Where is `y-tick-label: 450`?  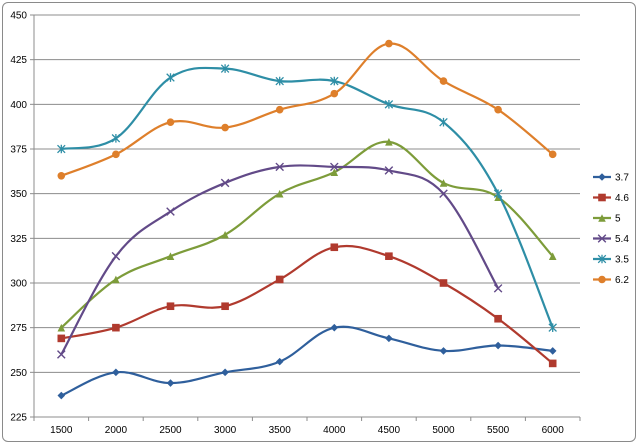 y-tick-label: 450 is located at coordinates (18, 16).